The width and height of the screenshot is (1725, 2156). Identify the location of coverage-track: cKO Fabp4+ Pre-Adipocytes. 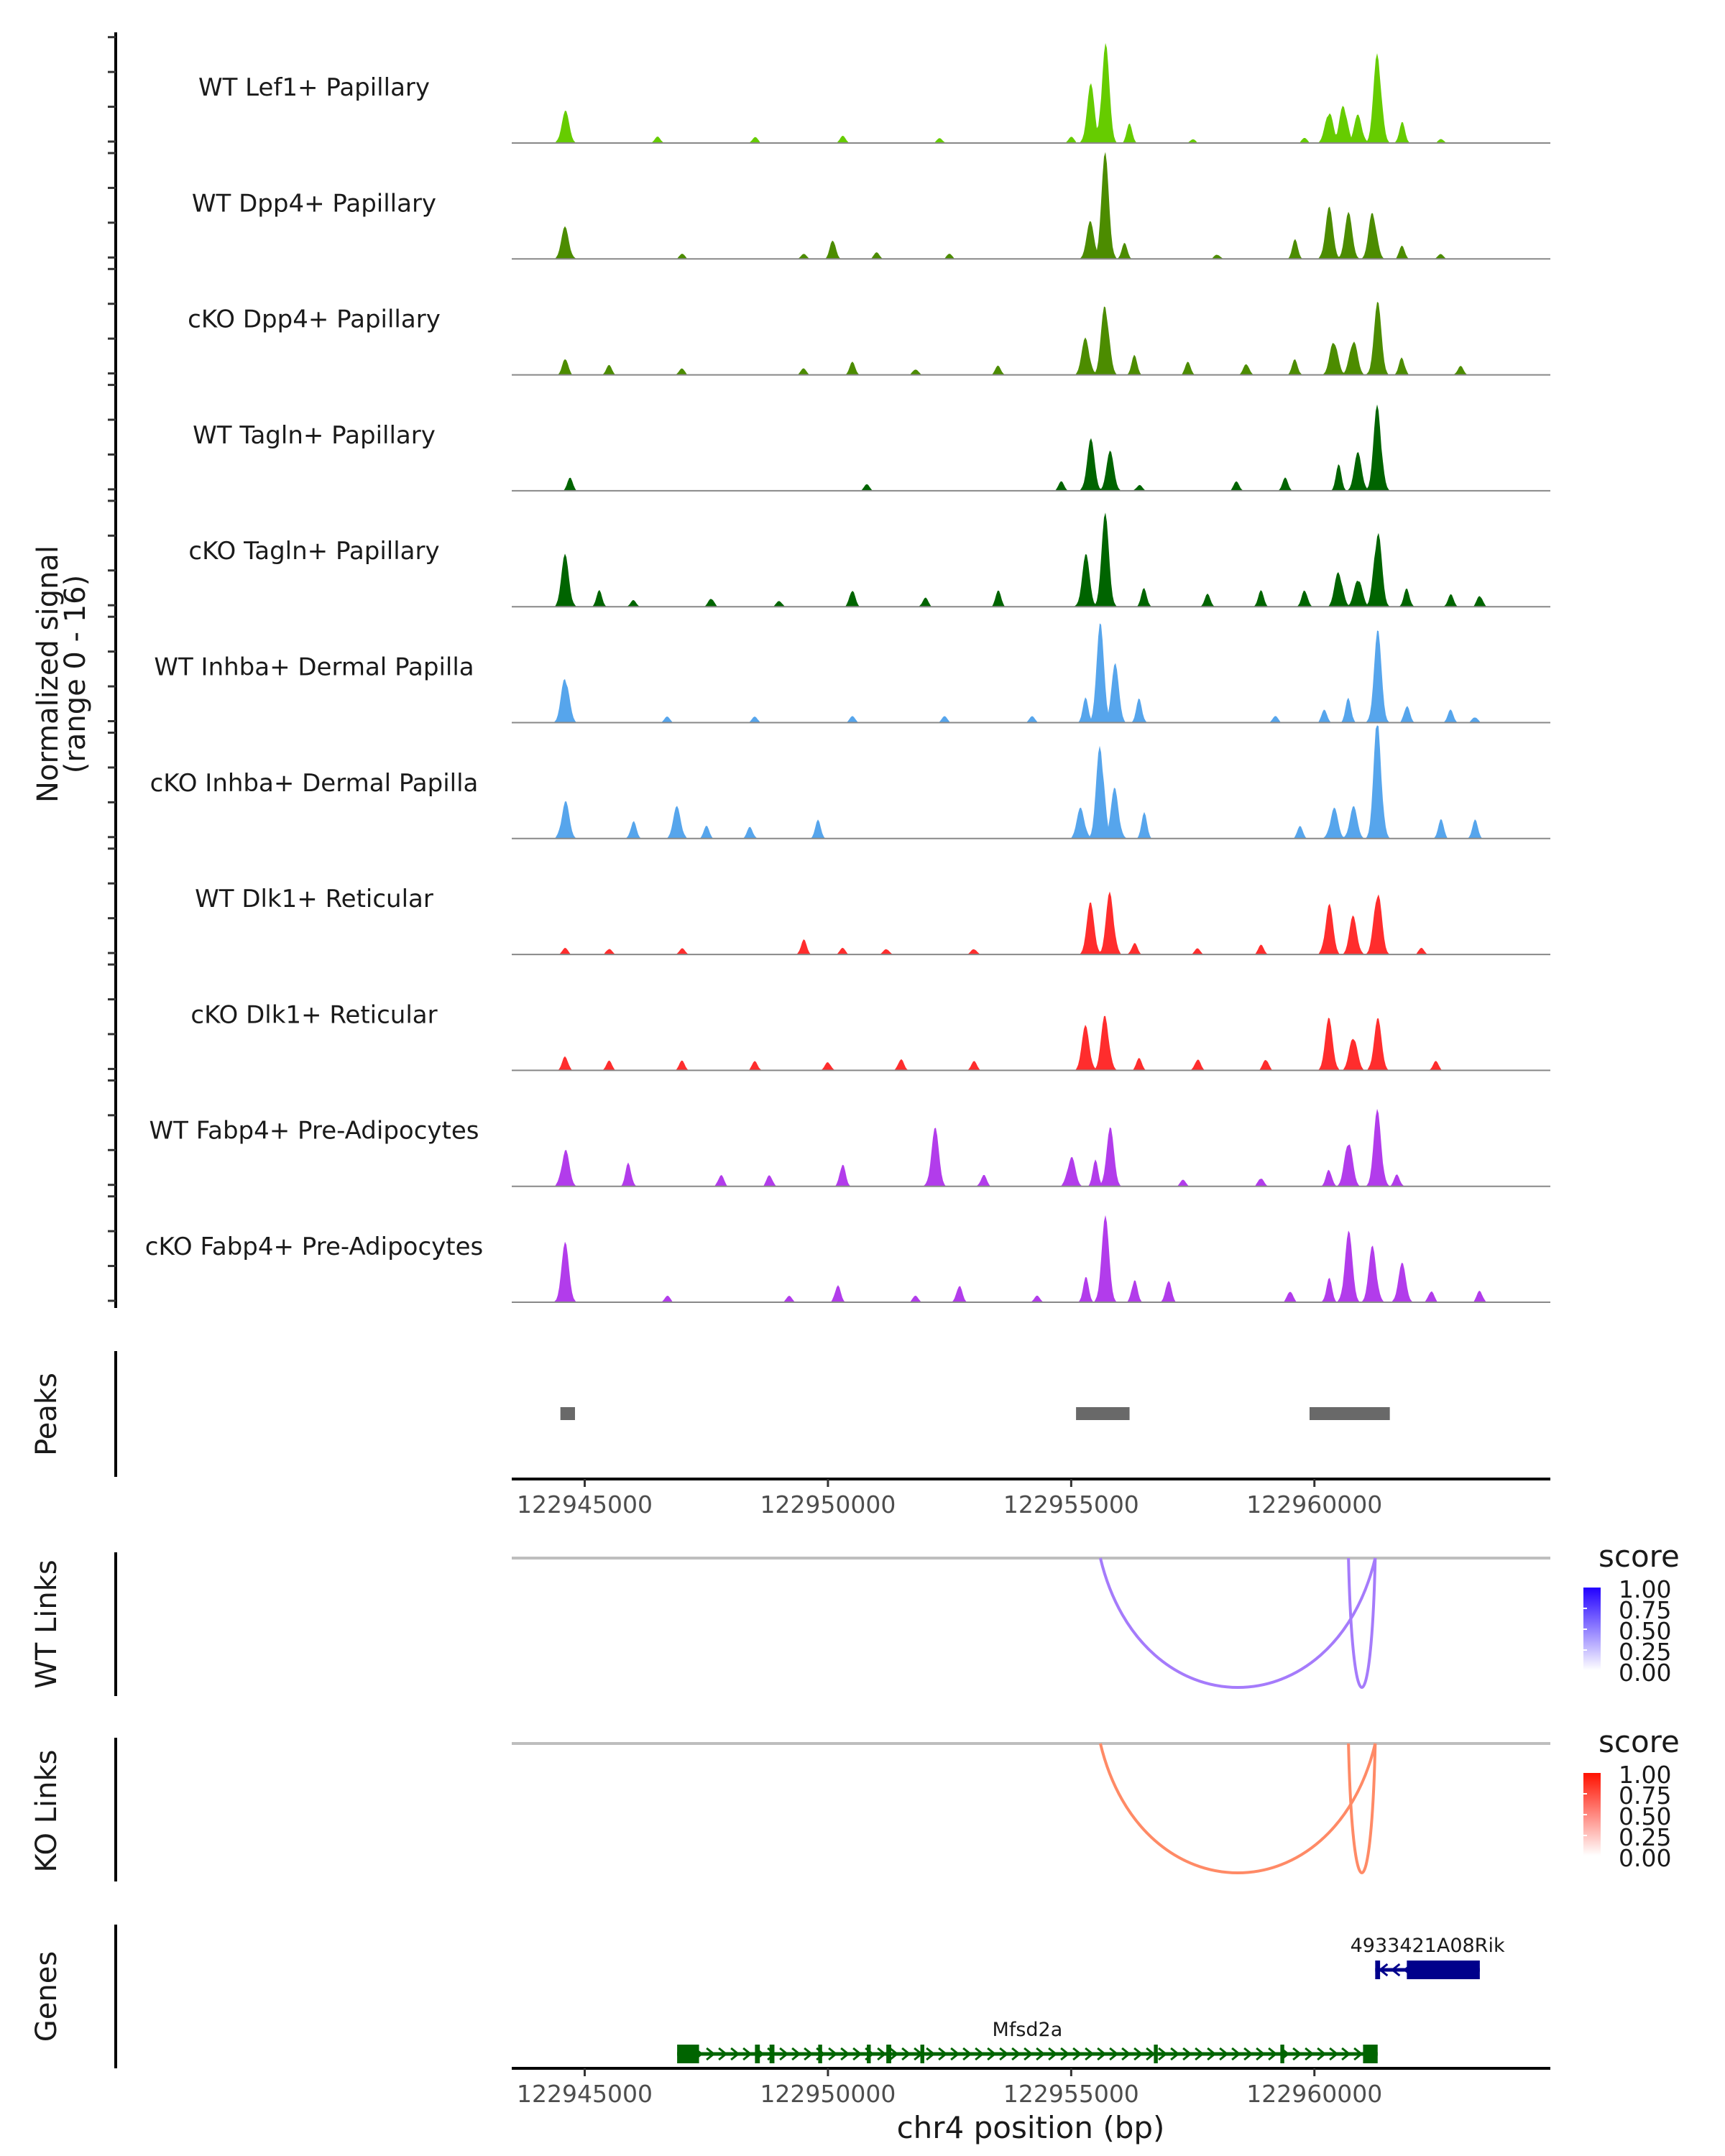
(847, 1259).